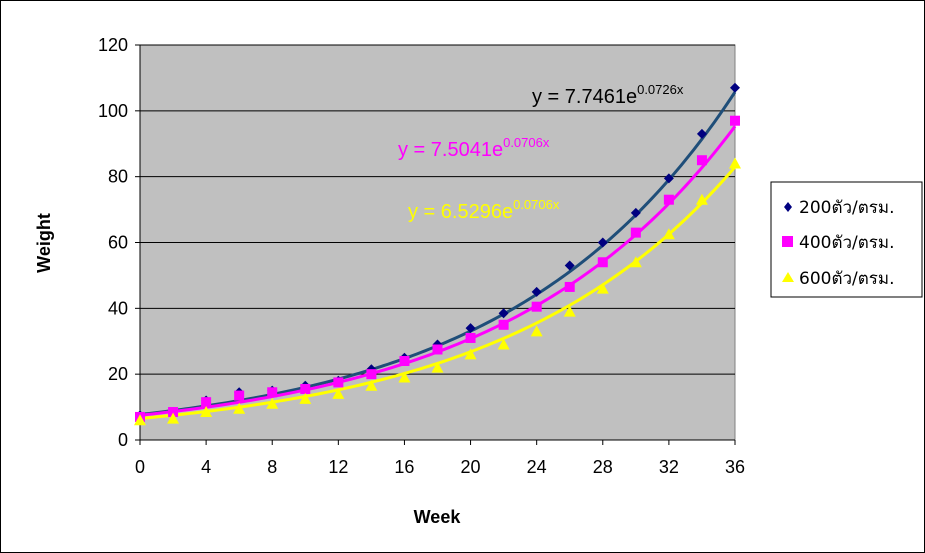  What do you see at coordinates (847, 243) in the screenshot?
I see `legend-label-400: 400ตัว/ตรม.` at bounding box center [847, 243].